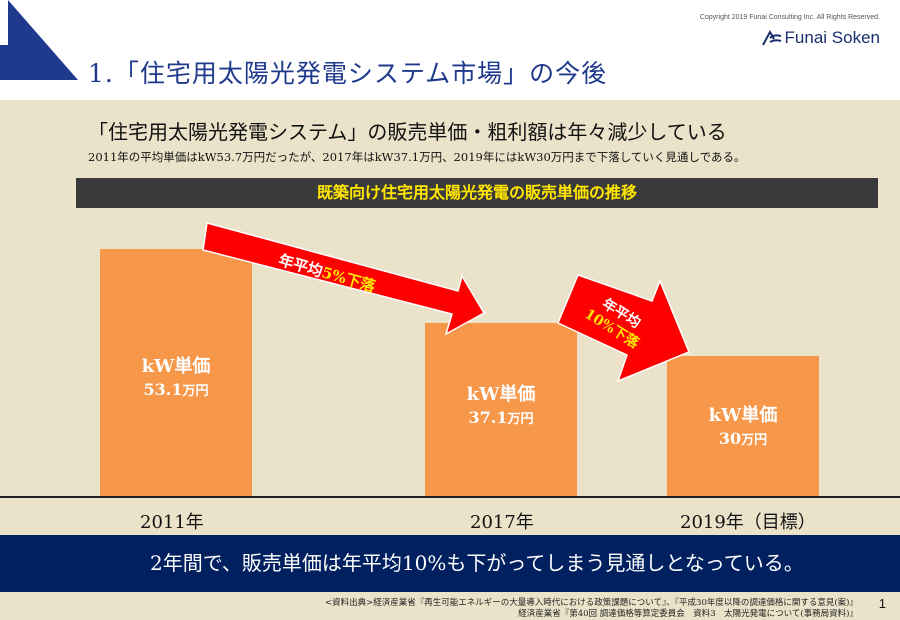  I want to click on logo-wave-icon, so click(771, 38).